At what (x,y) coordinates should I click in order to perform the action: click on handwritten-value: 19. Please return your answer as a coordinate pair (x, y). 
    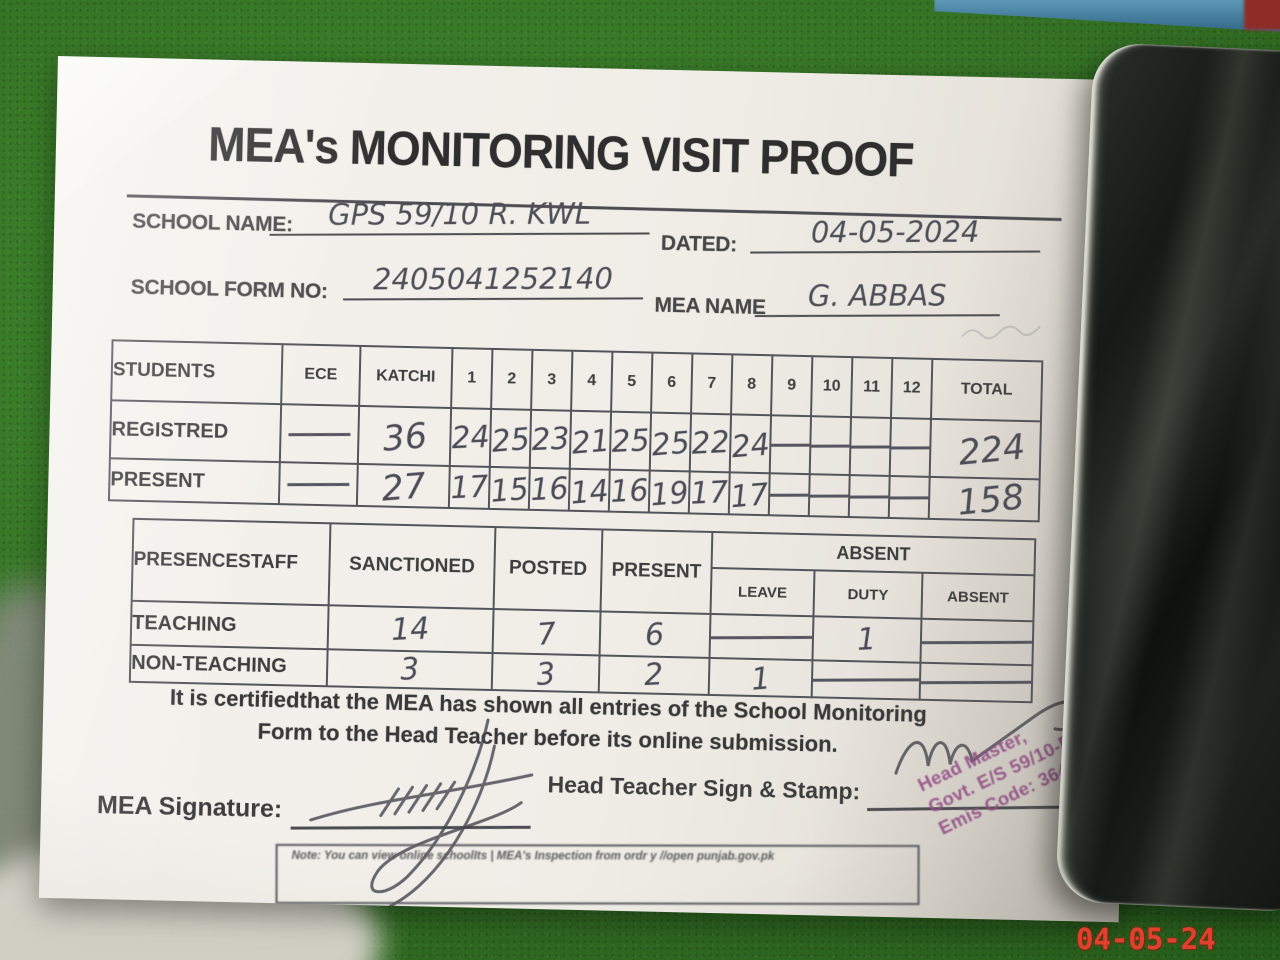
    Looking at the image, I should click on (669, 493).